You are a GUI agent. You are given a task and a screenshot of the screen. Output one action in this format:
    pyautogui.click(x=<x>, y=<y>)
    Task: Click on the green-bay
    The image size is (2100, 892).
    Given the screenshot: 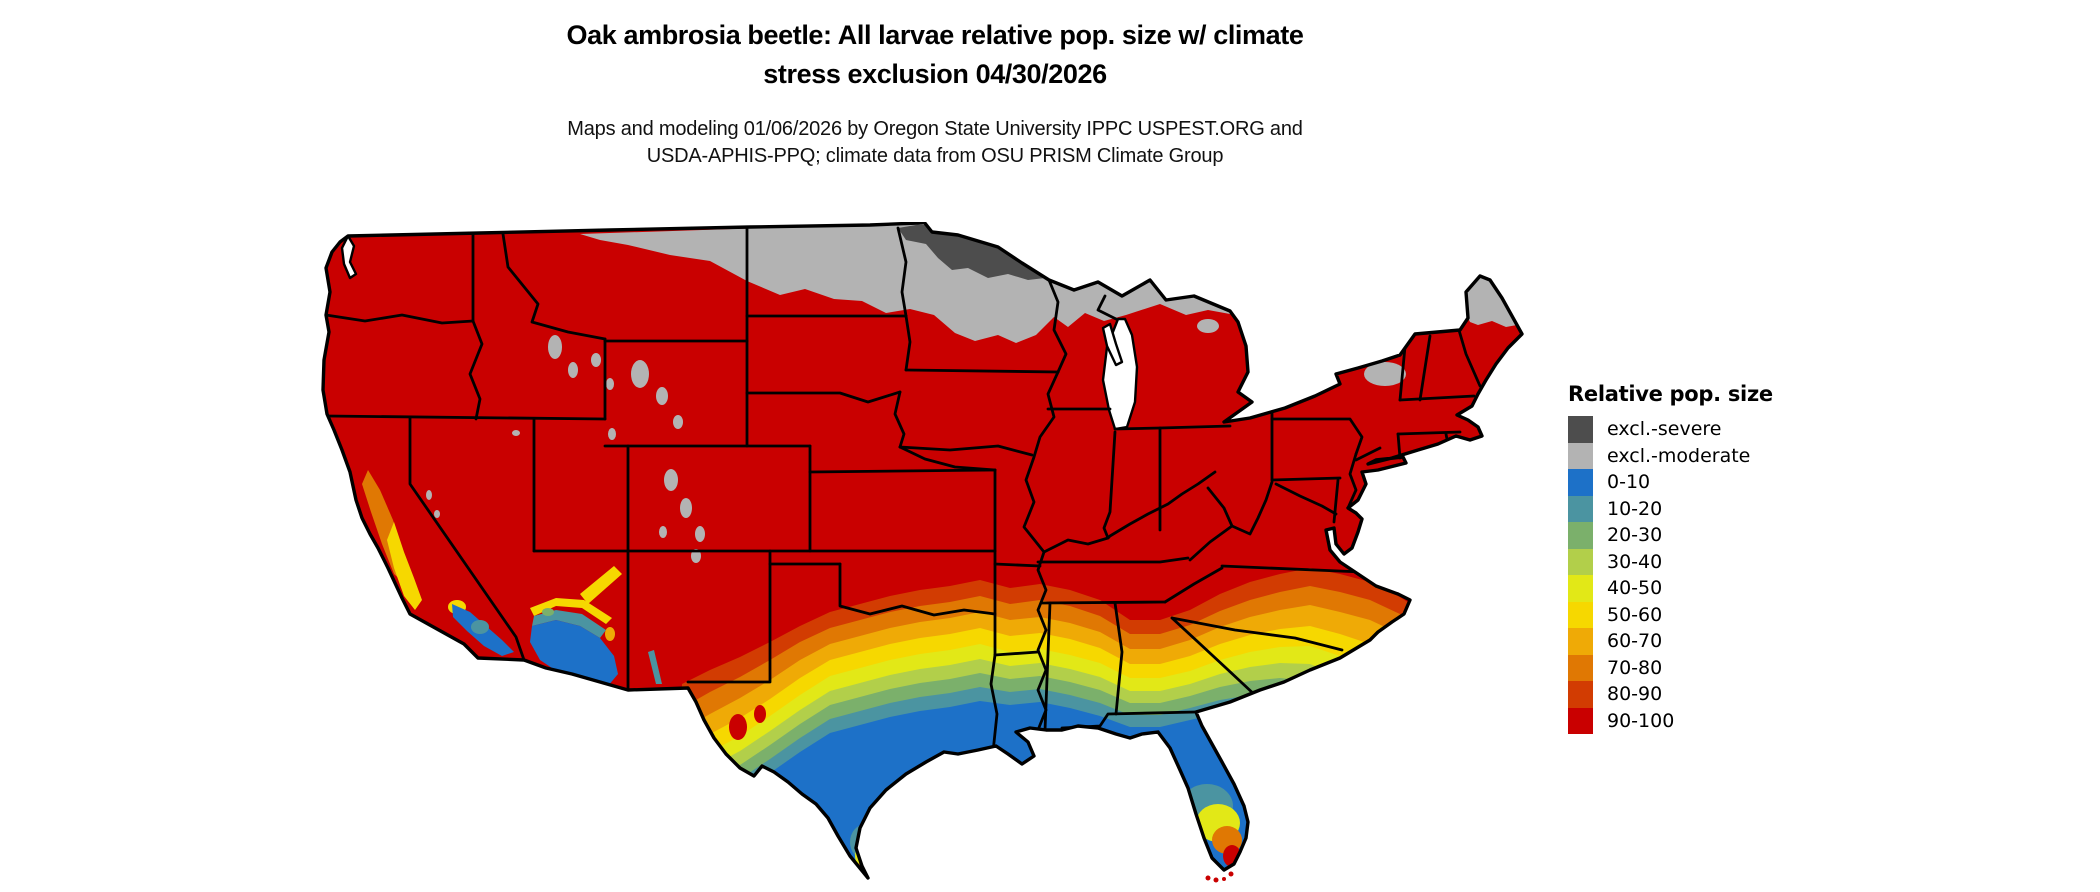 What is the action you would take?
    pyautogui.click(x=1112, y=344)
    